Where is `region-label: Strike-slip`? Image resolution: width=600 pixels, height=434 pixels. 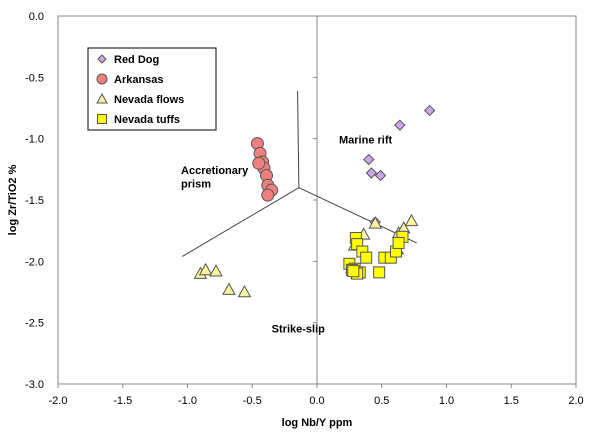
region-label: Strike-slip is located at coordinates (298, 329).